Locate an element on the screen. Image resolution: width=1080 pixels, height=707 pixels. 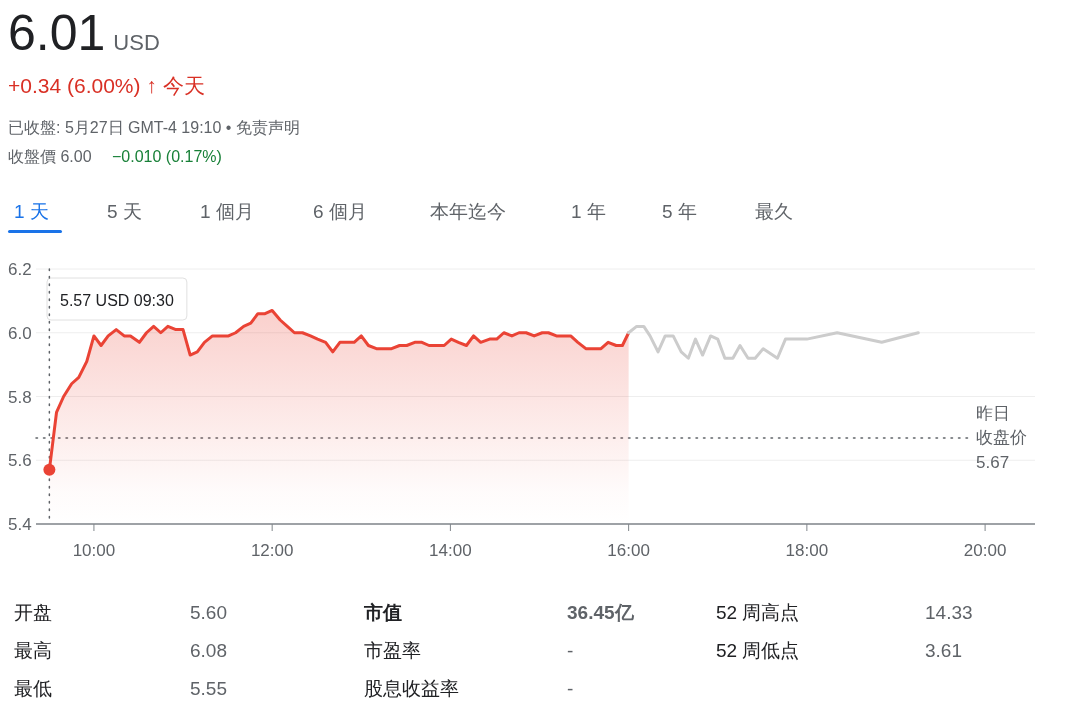
annotation: 6 個月 is located at coordinates (340, 211).